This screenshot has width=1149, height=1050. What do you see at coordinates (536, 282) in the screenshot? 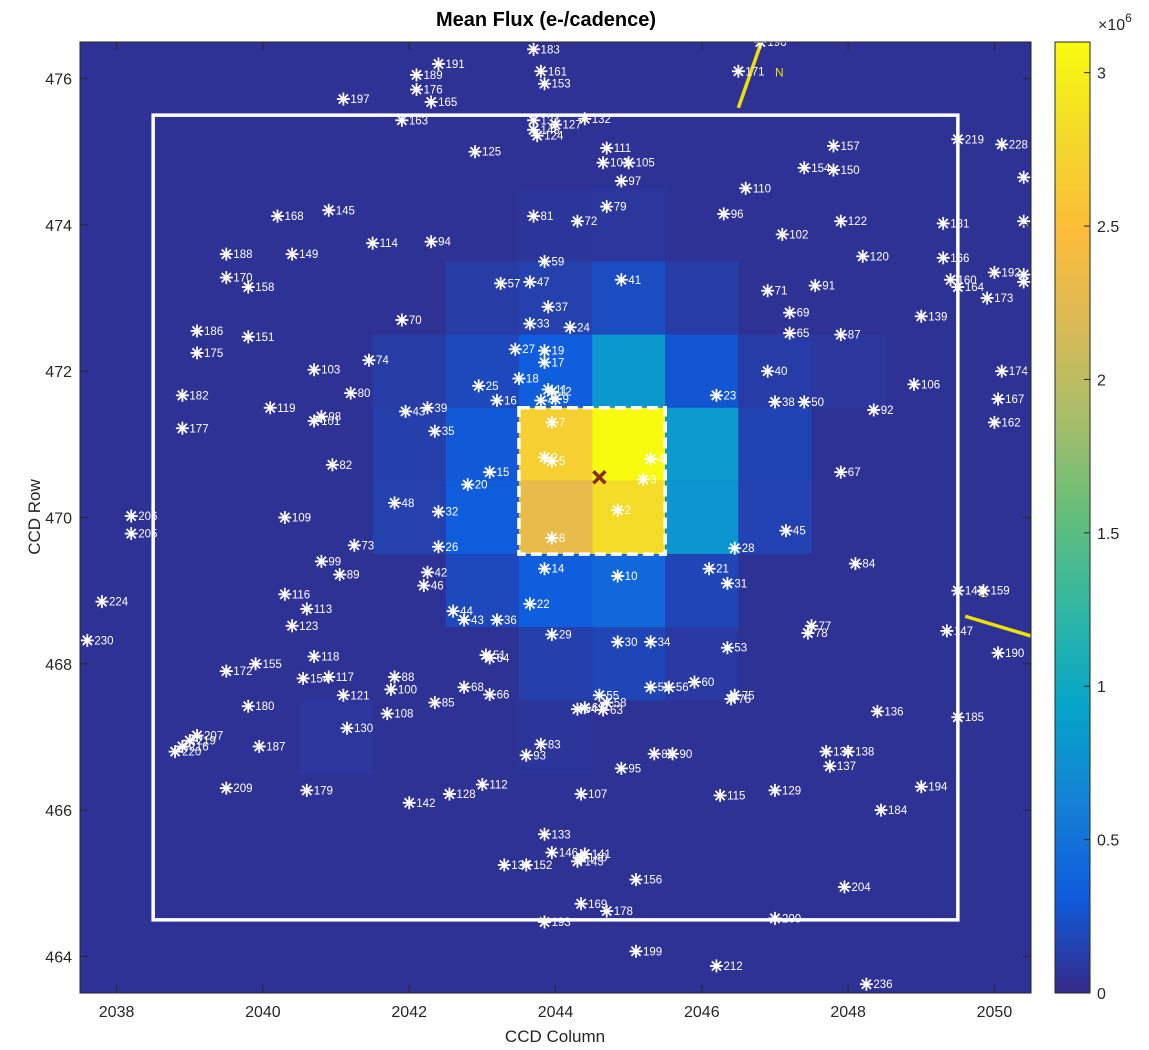
I see `star-marker: 47` at bounding box center [536, 282].